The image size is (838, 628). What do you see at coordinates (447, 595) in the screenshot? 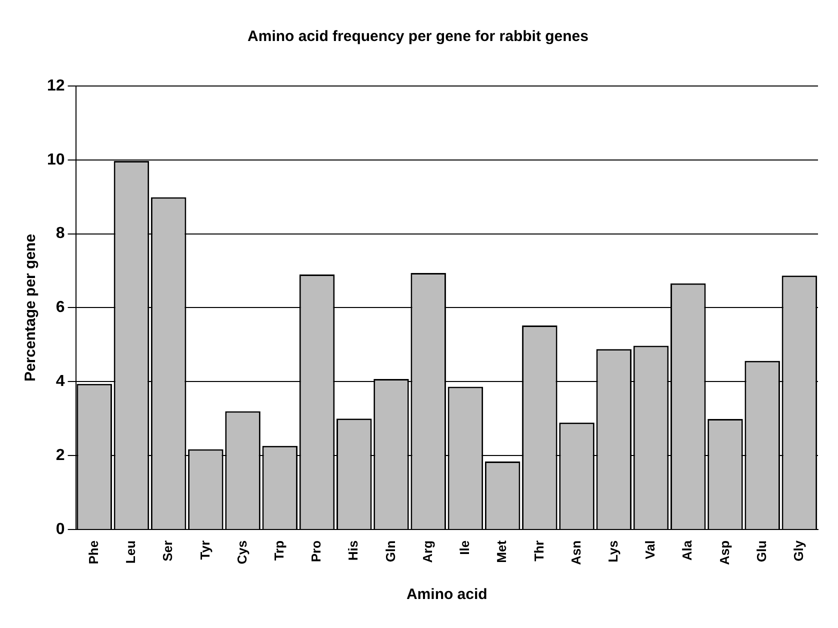
I see `x-axis-title: Amino acid` at bounding box center [447, 595].